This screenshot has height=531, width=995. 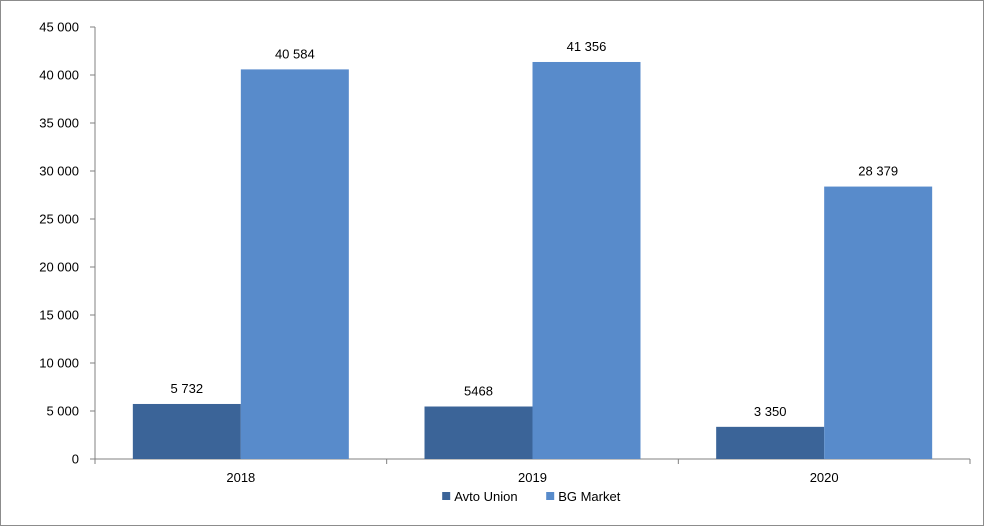 I want to click on y-tick-label: 40 000, so click(x=59, y=75).